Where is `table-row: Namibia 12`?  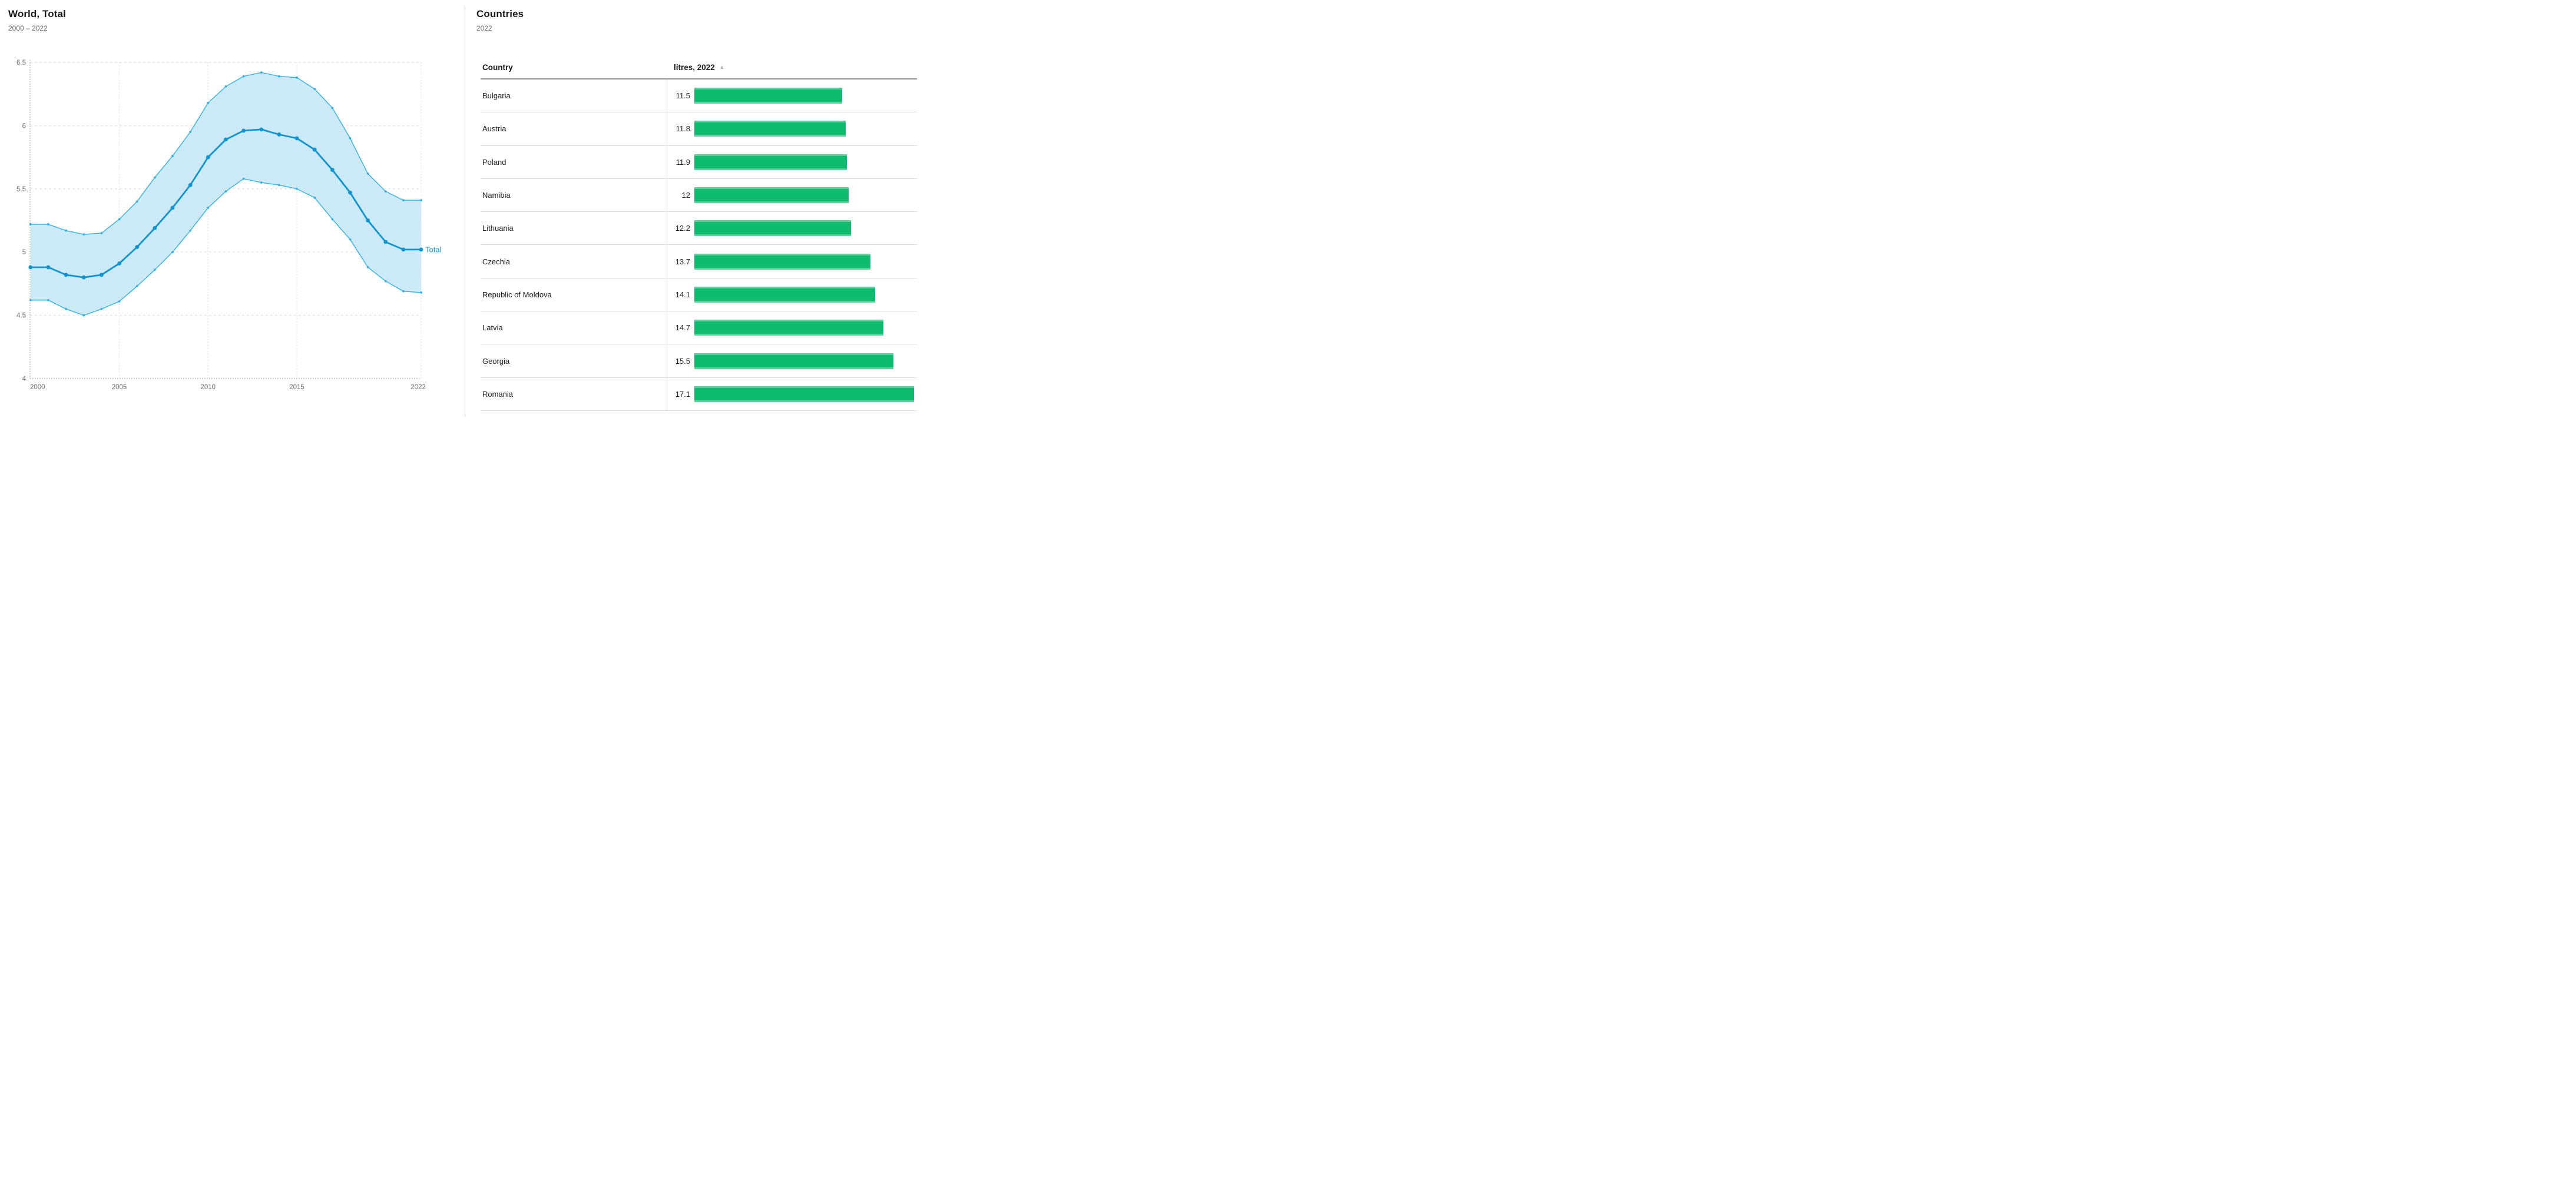 table-row: Namibia 12 is located at coordinates (699, 196).